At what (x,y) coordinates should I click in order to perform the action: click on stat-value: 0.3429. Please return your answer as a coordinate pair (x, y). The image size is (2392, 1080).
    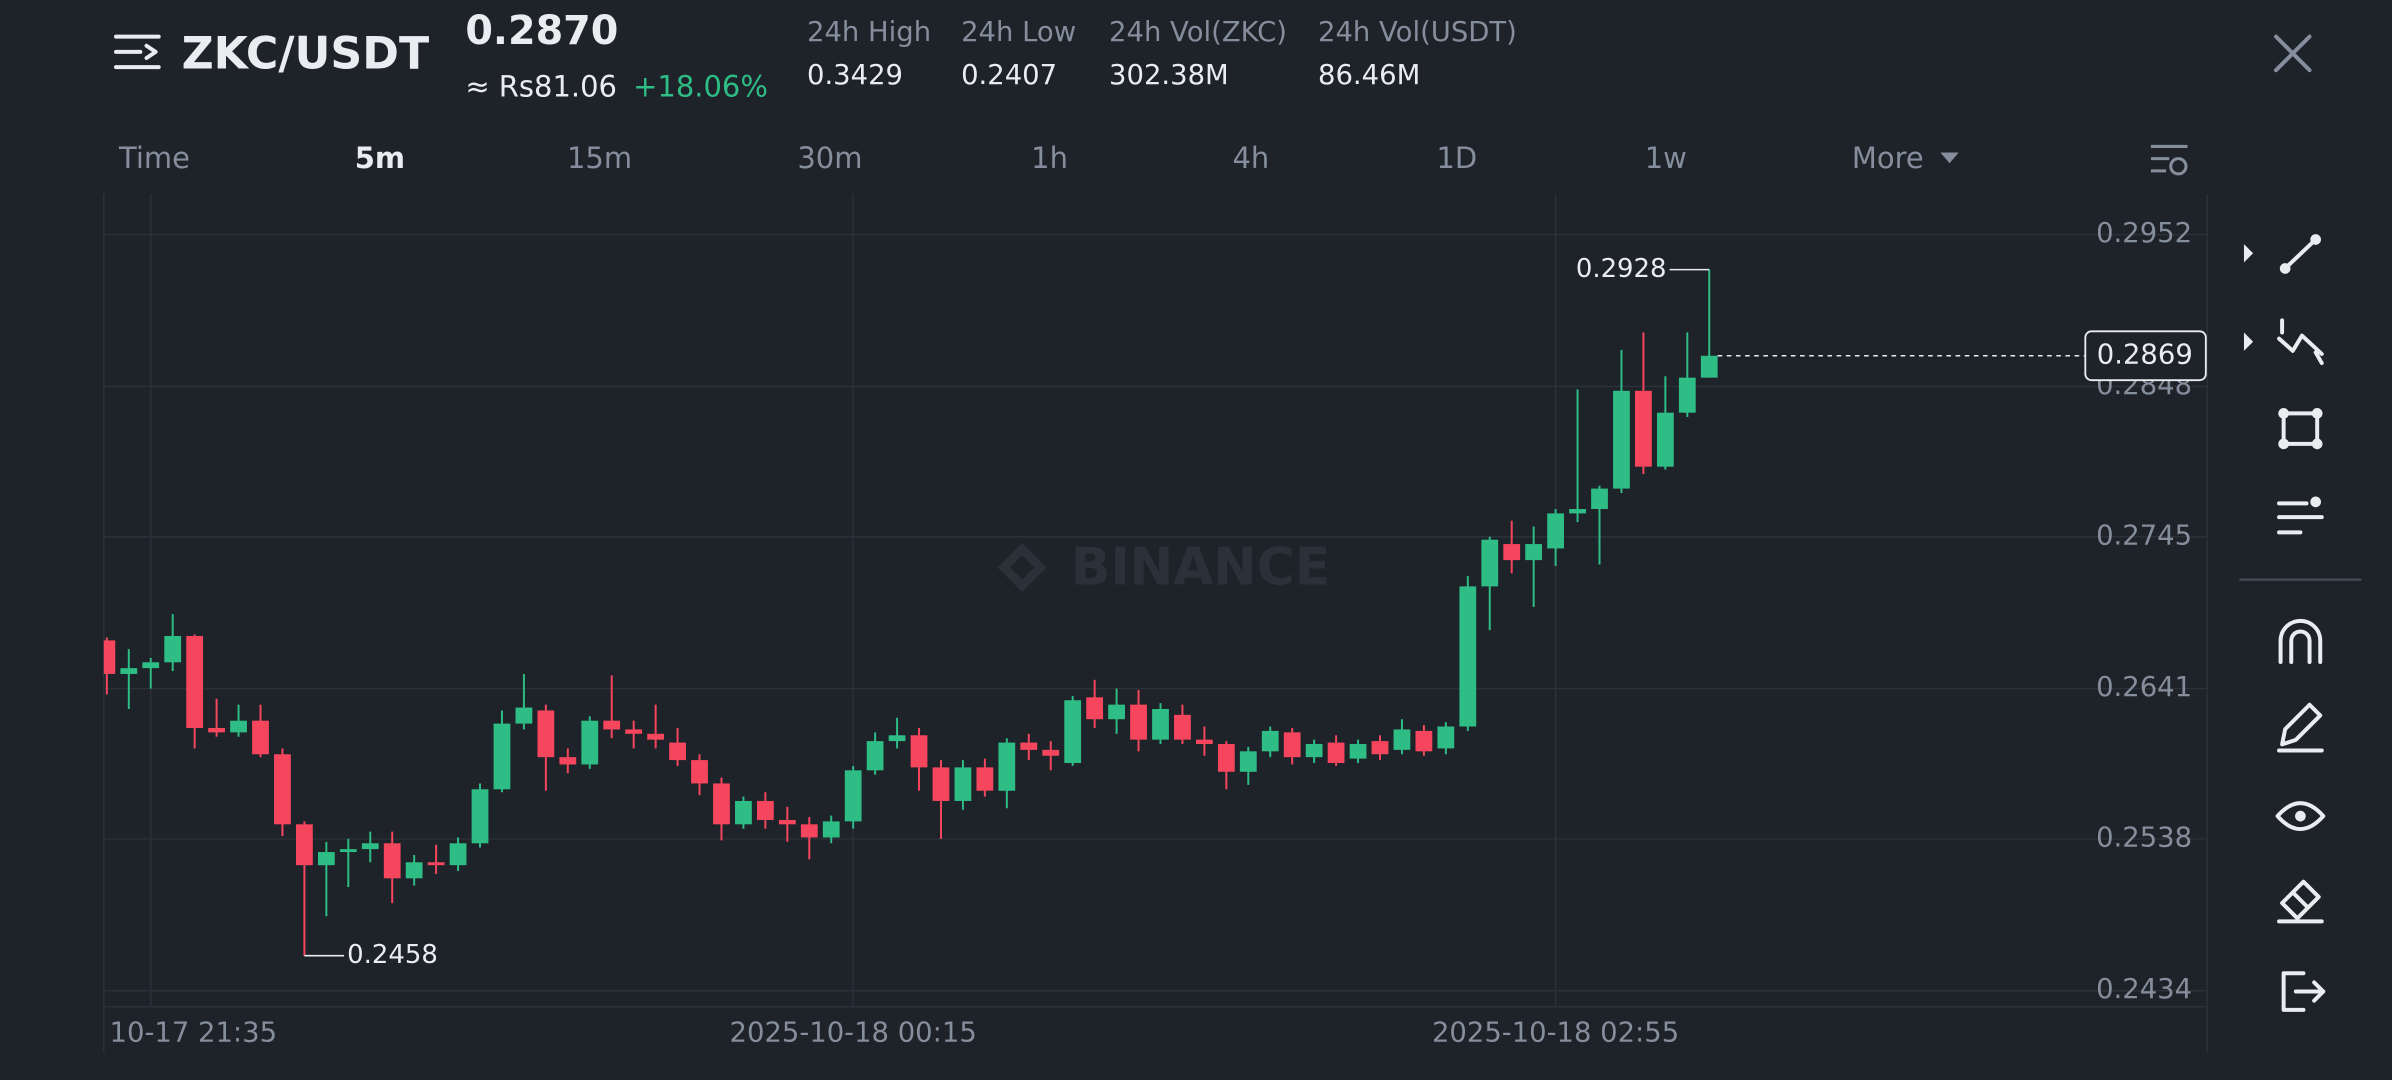
    Looking at the image, I should click on (855, 75).